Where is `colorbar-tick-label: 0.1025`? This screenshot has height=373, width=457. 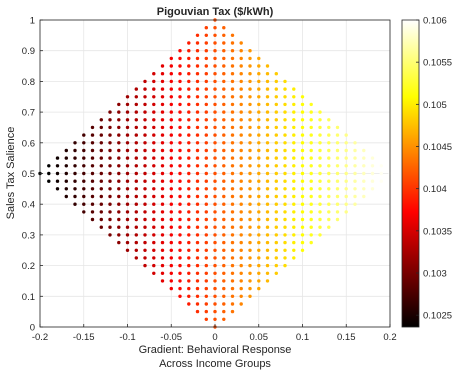 colorbar-tick-label: 0.1025 is located at coordinates (437, 316).